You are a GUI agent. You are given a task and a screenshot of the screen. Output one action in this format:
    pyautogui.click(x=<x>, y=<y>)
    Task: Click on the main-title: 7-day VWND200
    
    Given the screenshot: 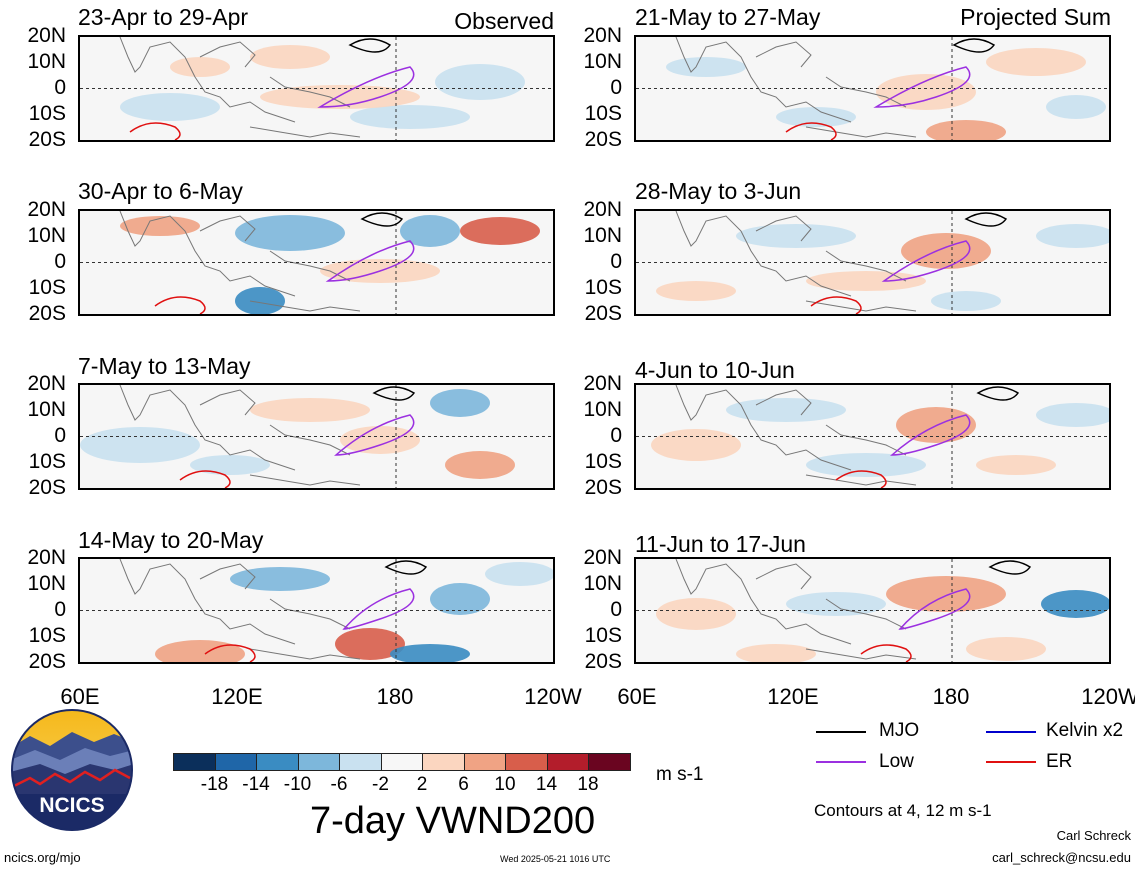 What is the action you would take?
    pyautogui.click(x=453, y=821)
    